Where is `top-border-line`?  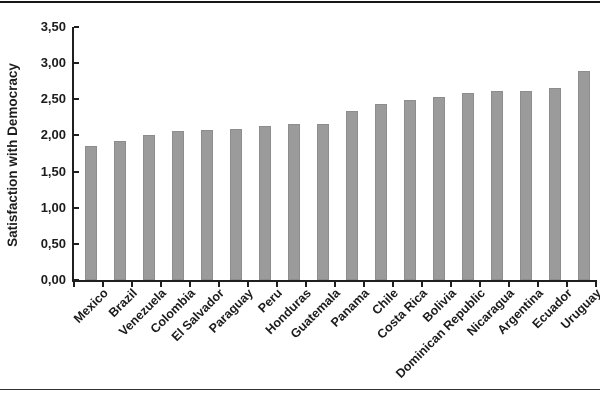 top-border-line is located at coordinates (300, 2).